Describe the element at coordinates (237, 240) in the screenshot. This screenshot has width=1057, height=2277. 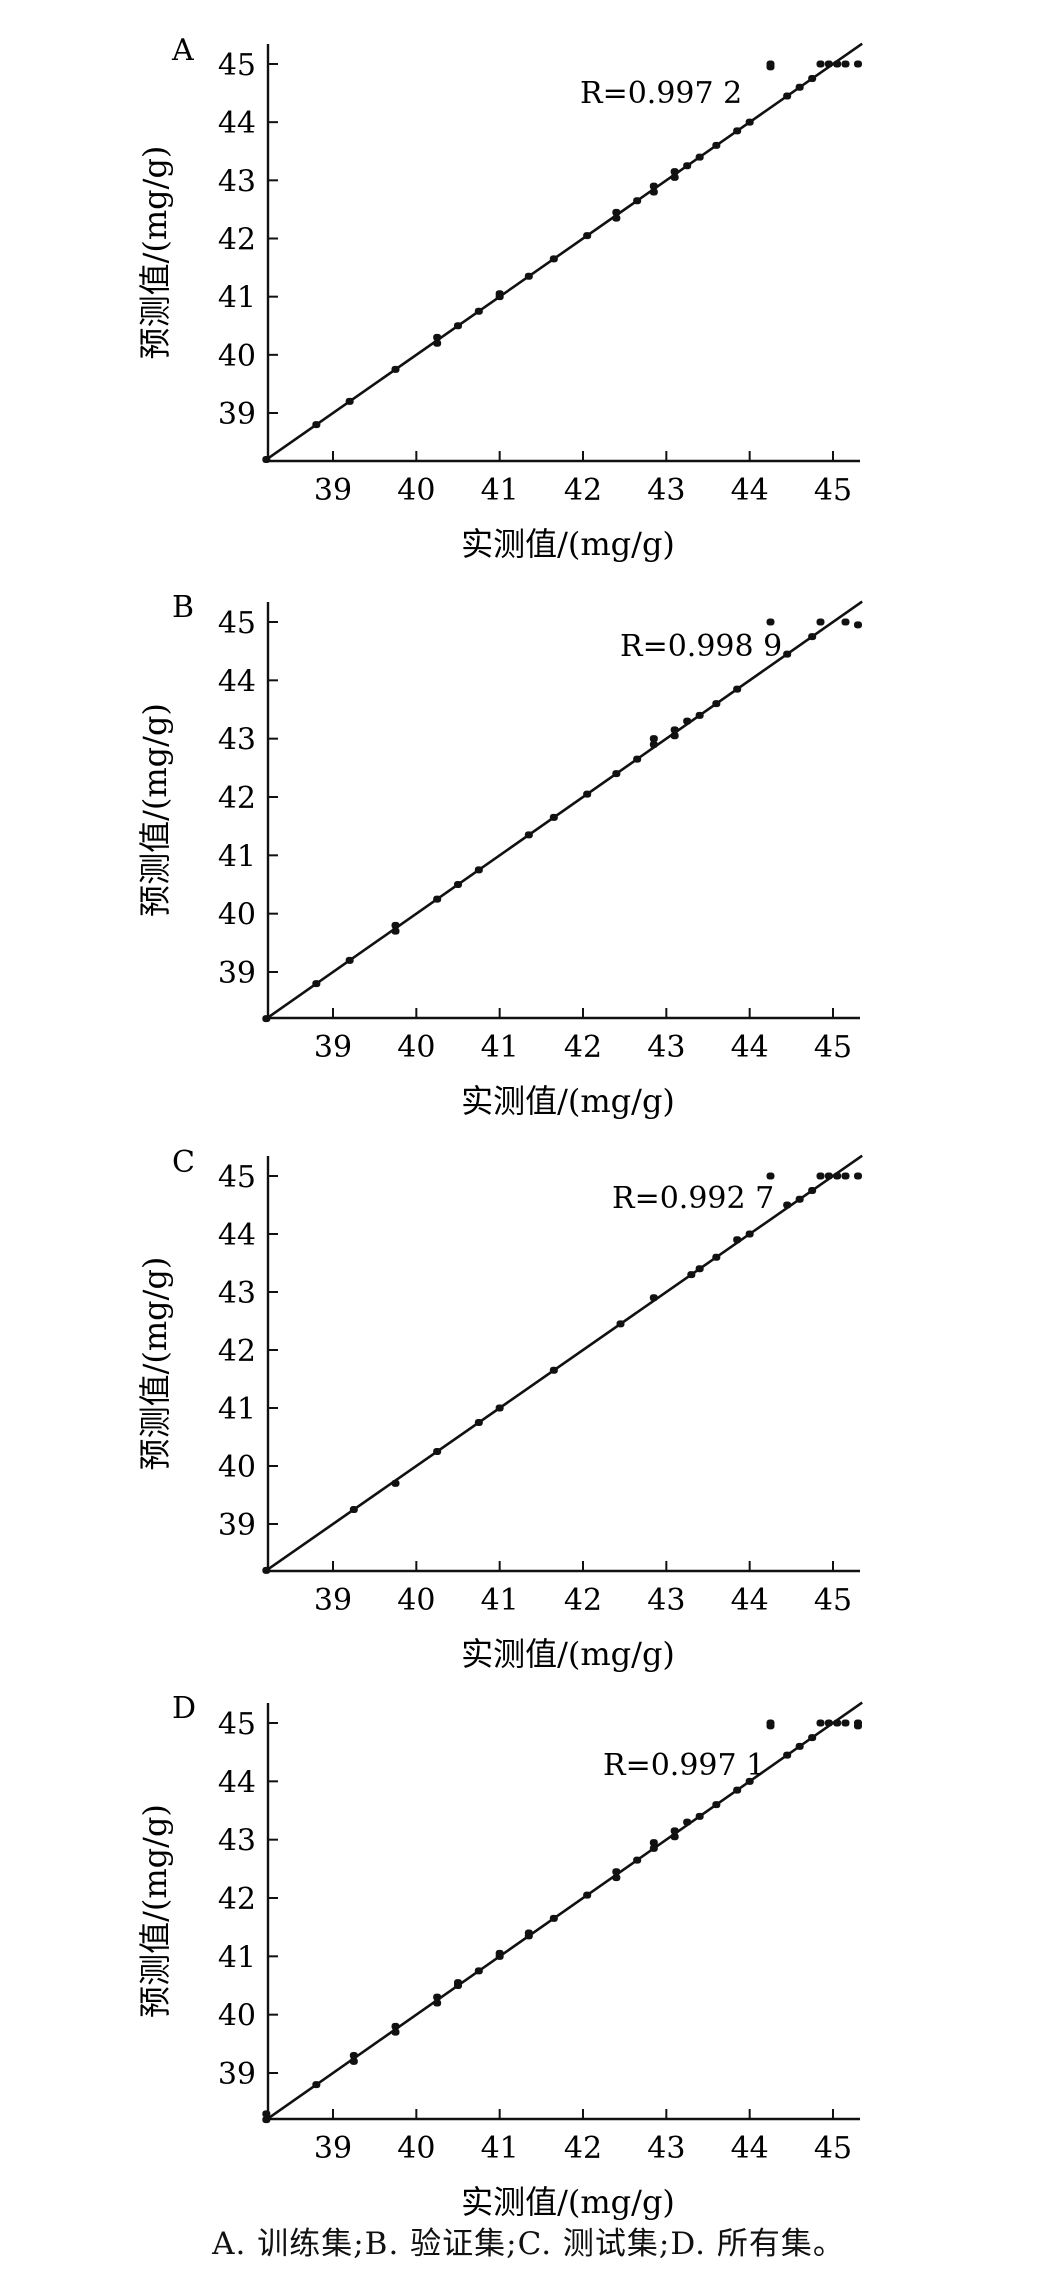
I see `y-tick-label: 42` at that location.